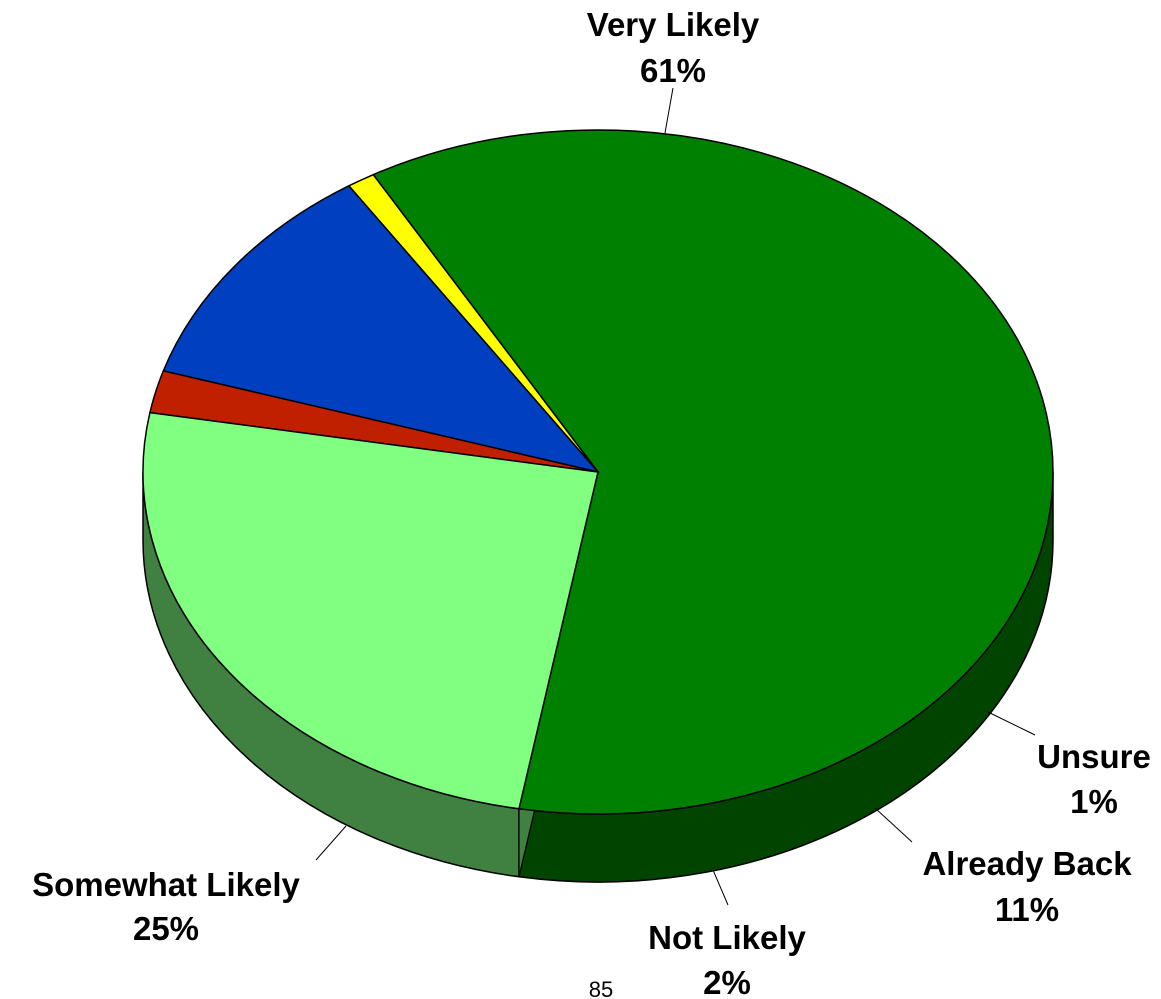 Image resolution: width=1161 pixels, height=999 pixels. I want to click on label-somewhat-likely: Somewhat Likely, so click(166, 884).